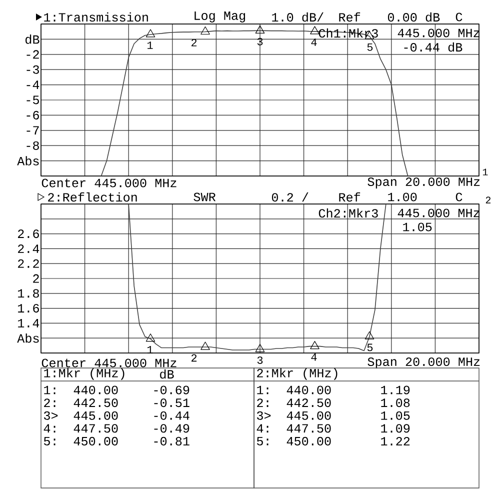  I want to click on chart-title: 2:Reflection, so click(92, 197).